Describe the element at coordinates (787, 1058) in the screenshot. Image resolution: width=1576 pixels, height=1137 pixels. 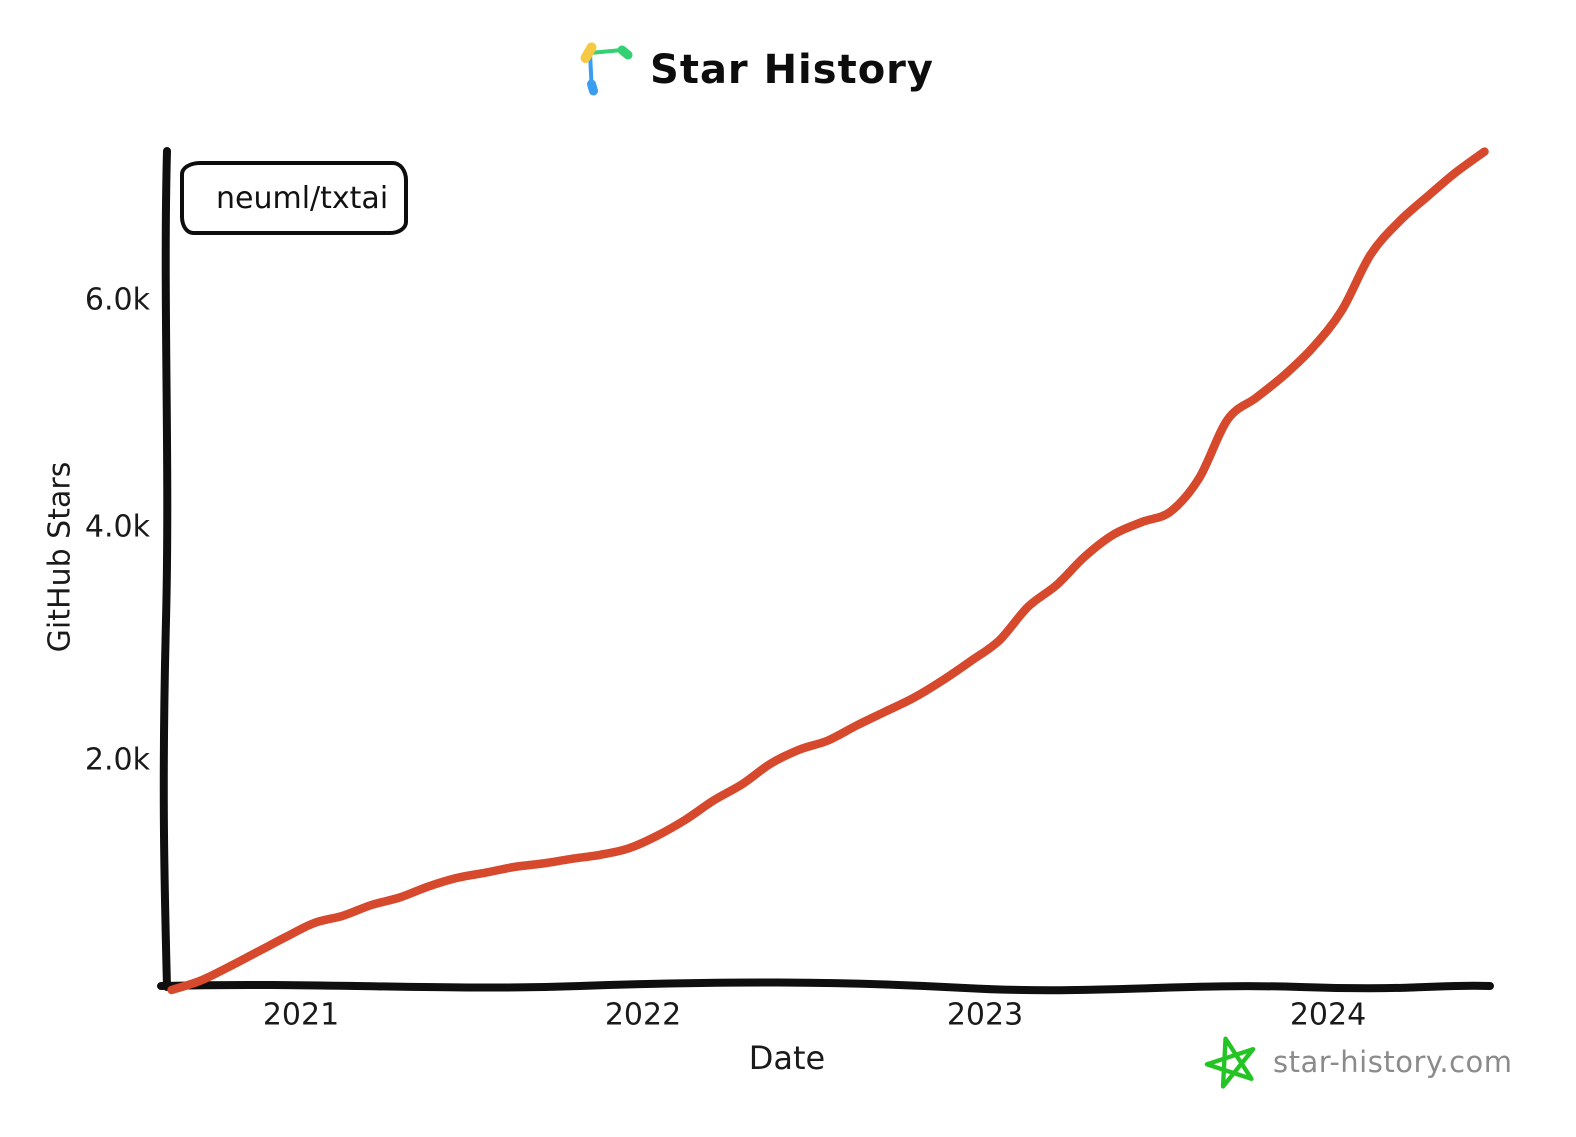
I see `x-axis-title: Date` at that location.